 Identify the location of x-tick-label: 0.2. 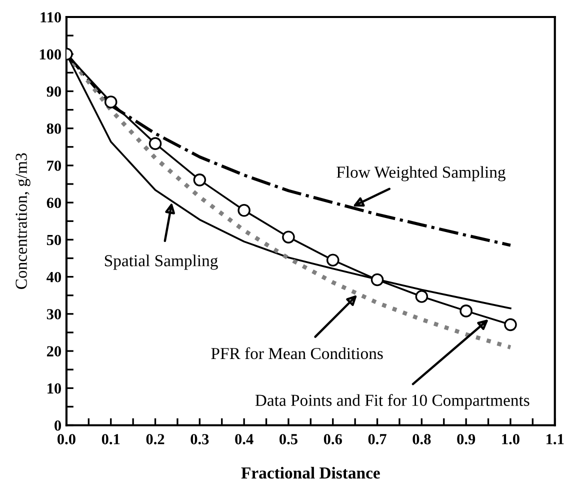
(155, 439).